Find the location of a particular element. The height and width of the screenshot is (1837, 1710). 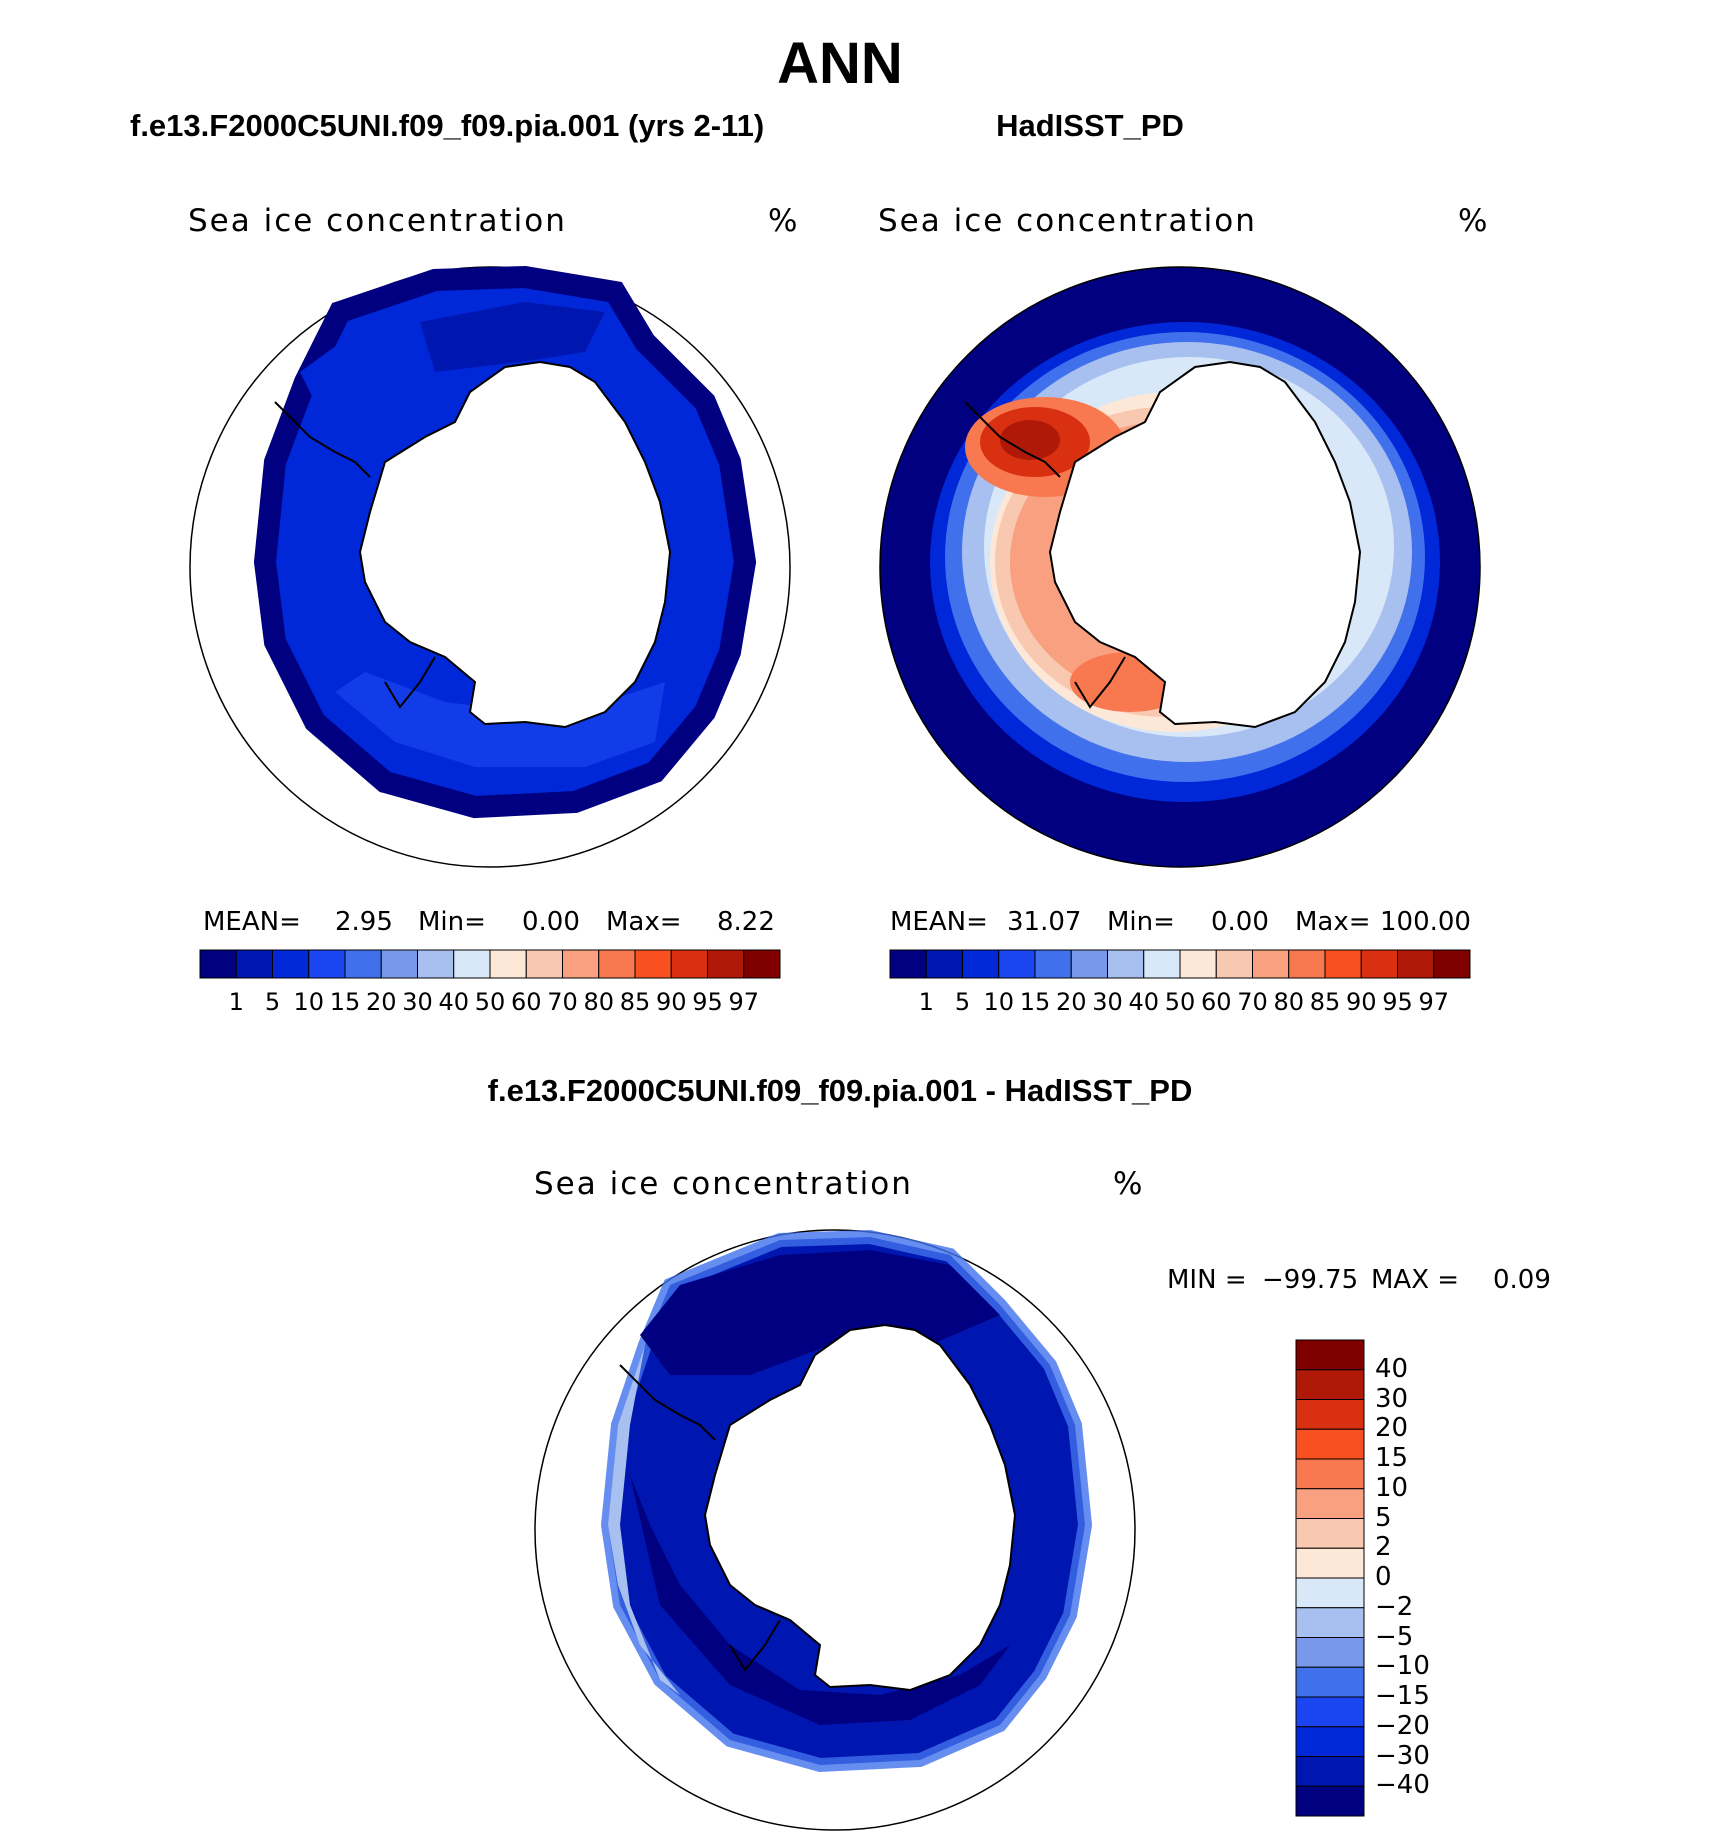

diff-colorbar-tick-label: 10 is located at coordinates (1392, 1487).